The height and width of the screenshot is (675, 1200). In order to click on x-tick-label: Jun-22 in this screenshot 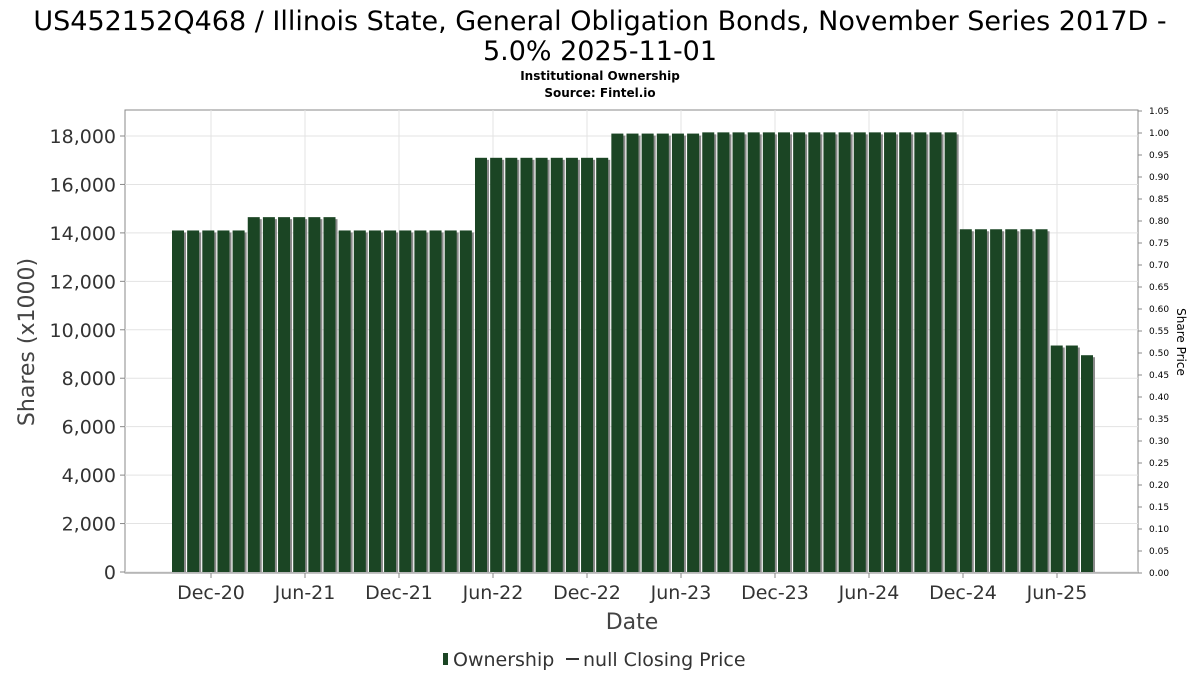, I will do `click(493, 593)`.